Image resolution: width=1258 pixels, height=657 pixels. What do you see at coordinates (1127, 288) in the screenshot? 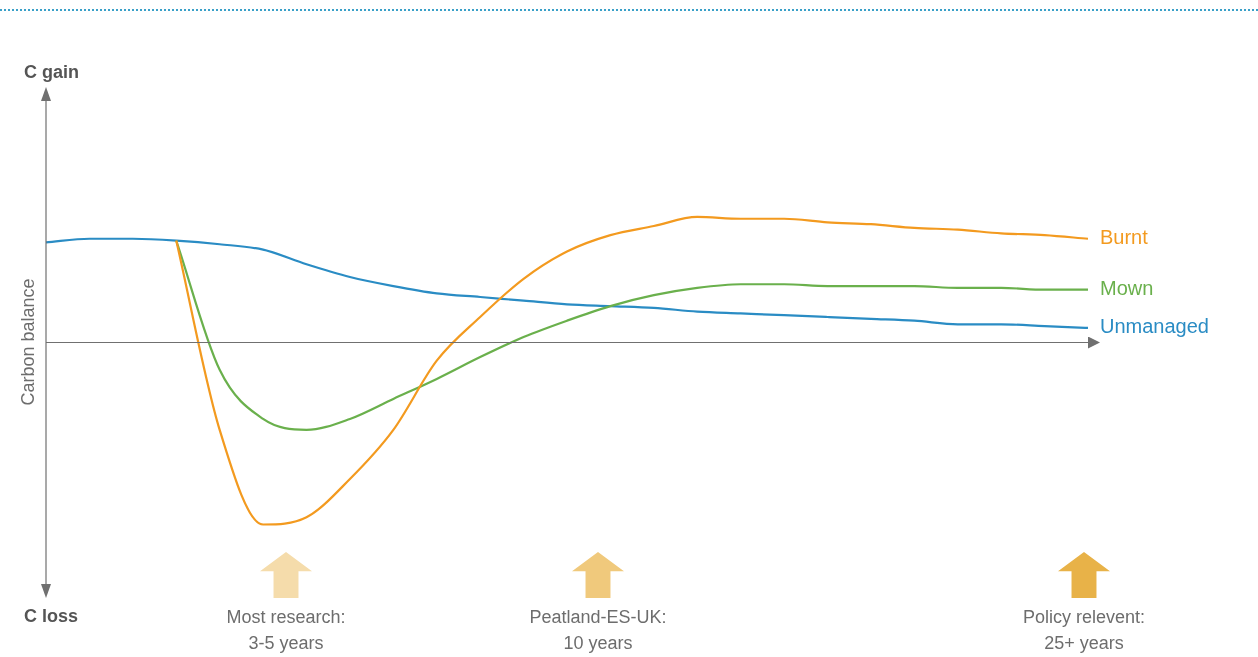
I see `series-label: Mown` at bounding box center [1127, 288].